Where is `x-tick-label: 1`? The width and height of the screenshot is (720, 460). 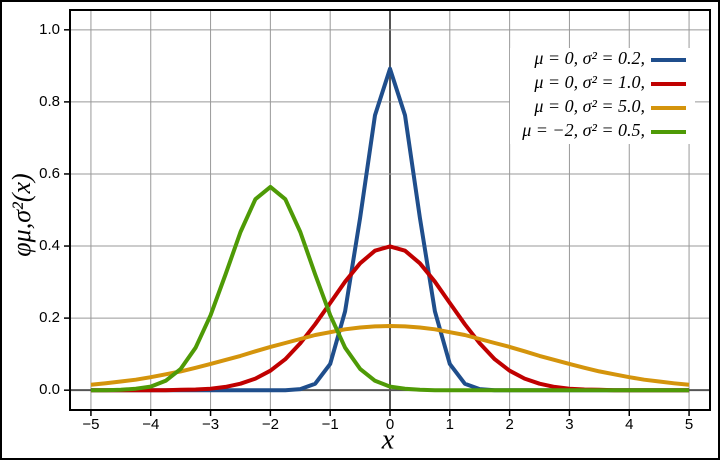
x-tick-label: 1 is located at coordinates (450, 424).